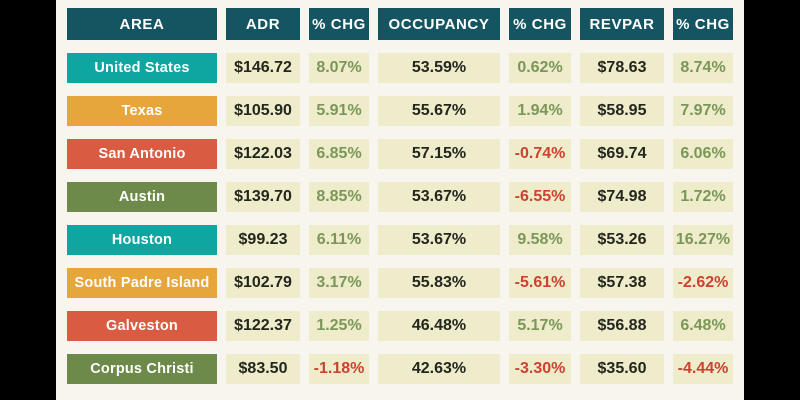  What do you see at coordinates (540, 197) in the screenshot?
I see `occupancy-chg-cell: -6.55%` at bounding box center [540, 197].